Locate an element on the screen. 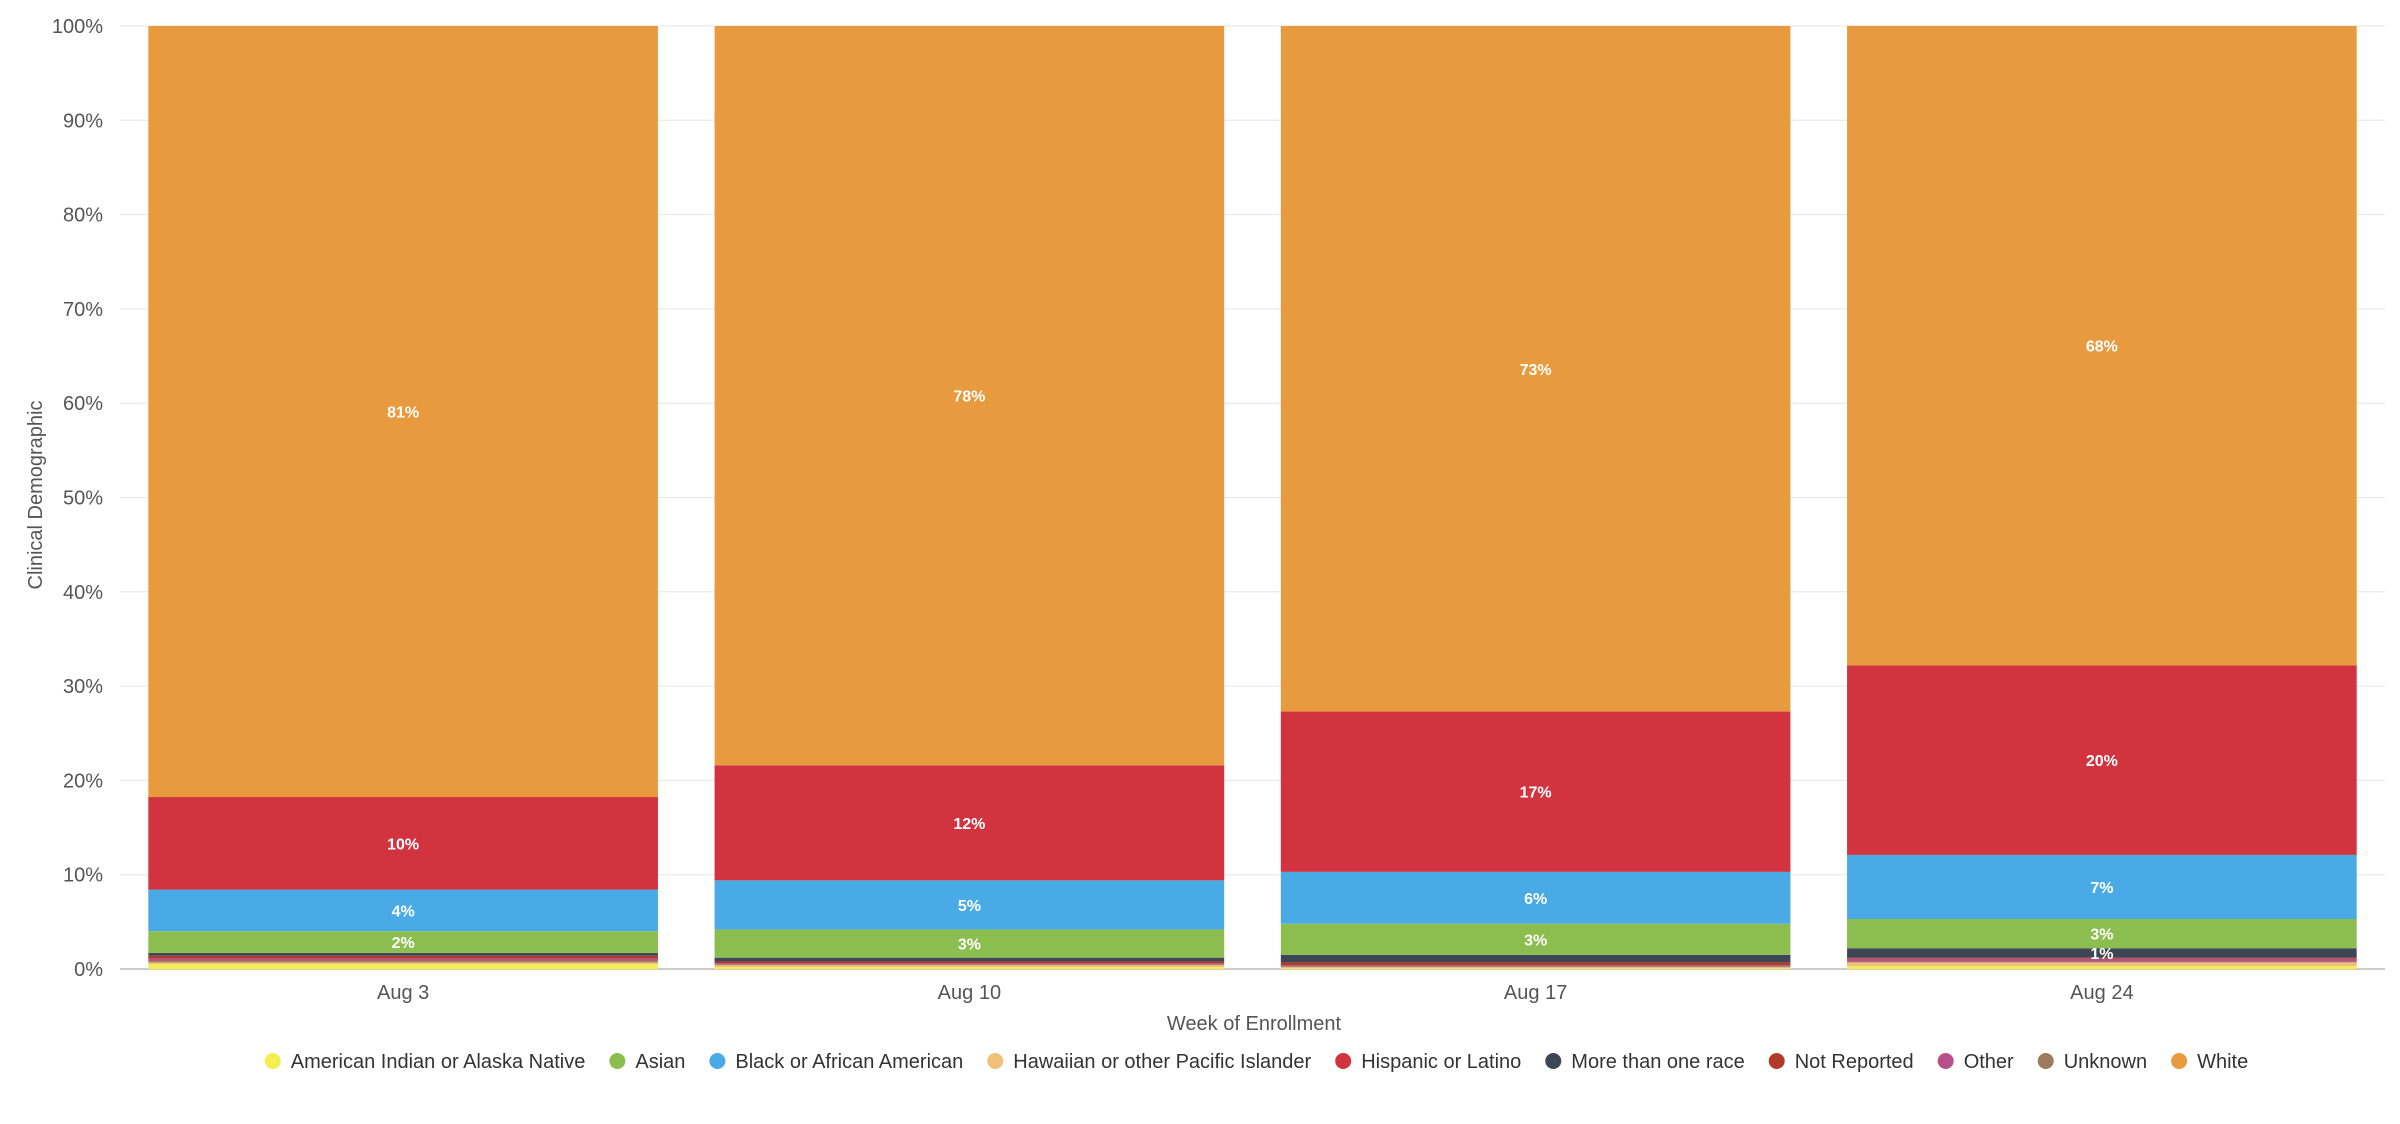 The height and width of the screenshot is (1124, 2400). data-label: 81% is located at coordinates (403, 413).